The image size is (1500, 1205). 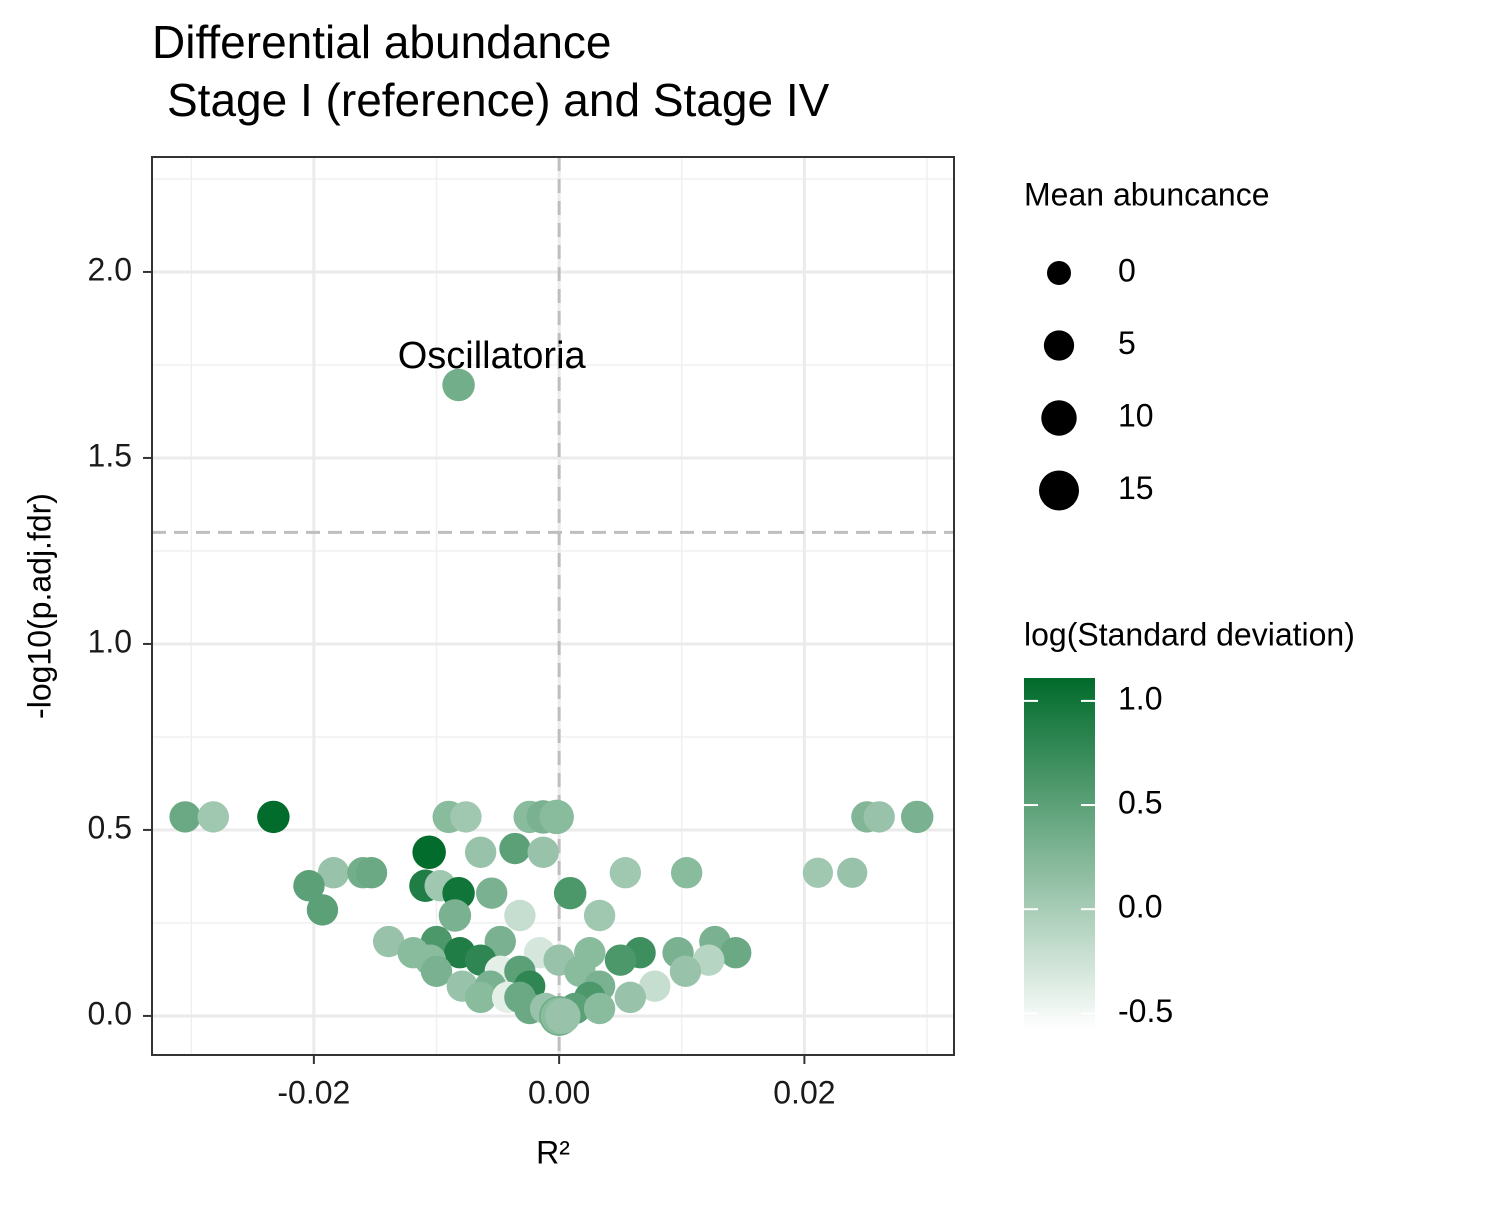 I want to click on annotation: Oscillatoria, so click(x=492, y=356).